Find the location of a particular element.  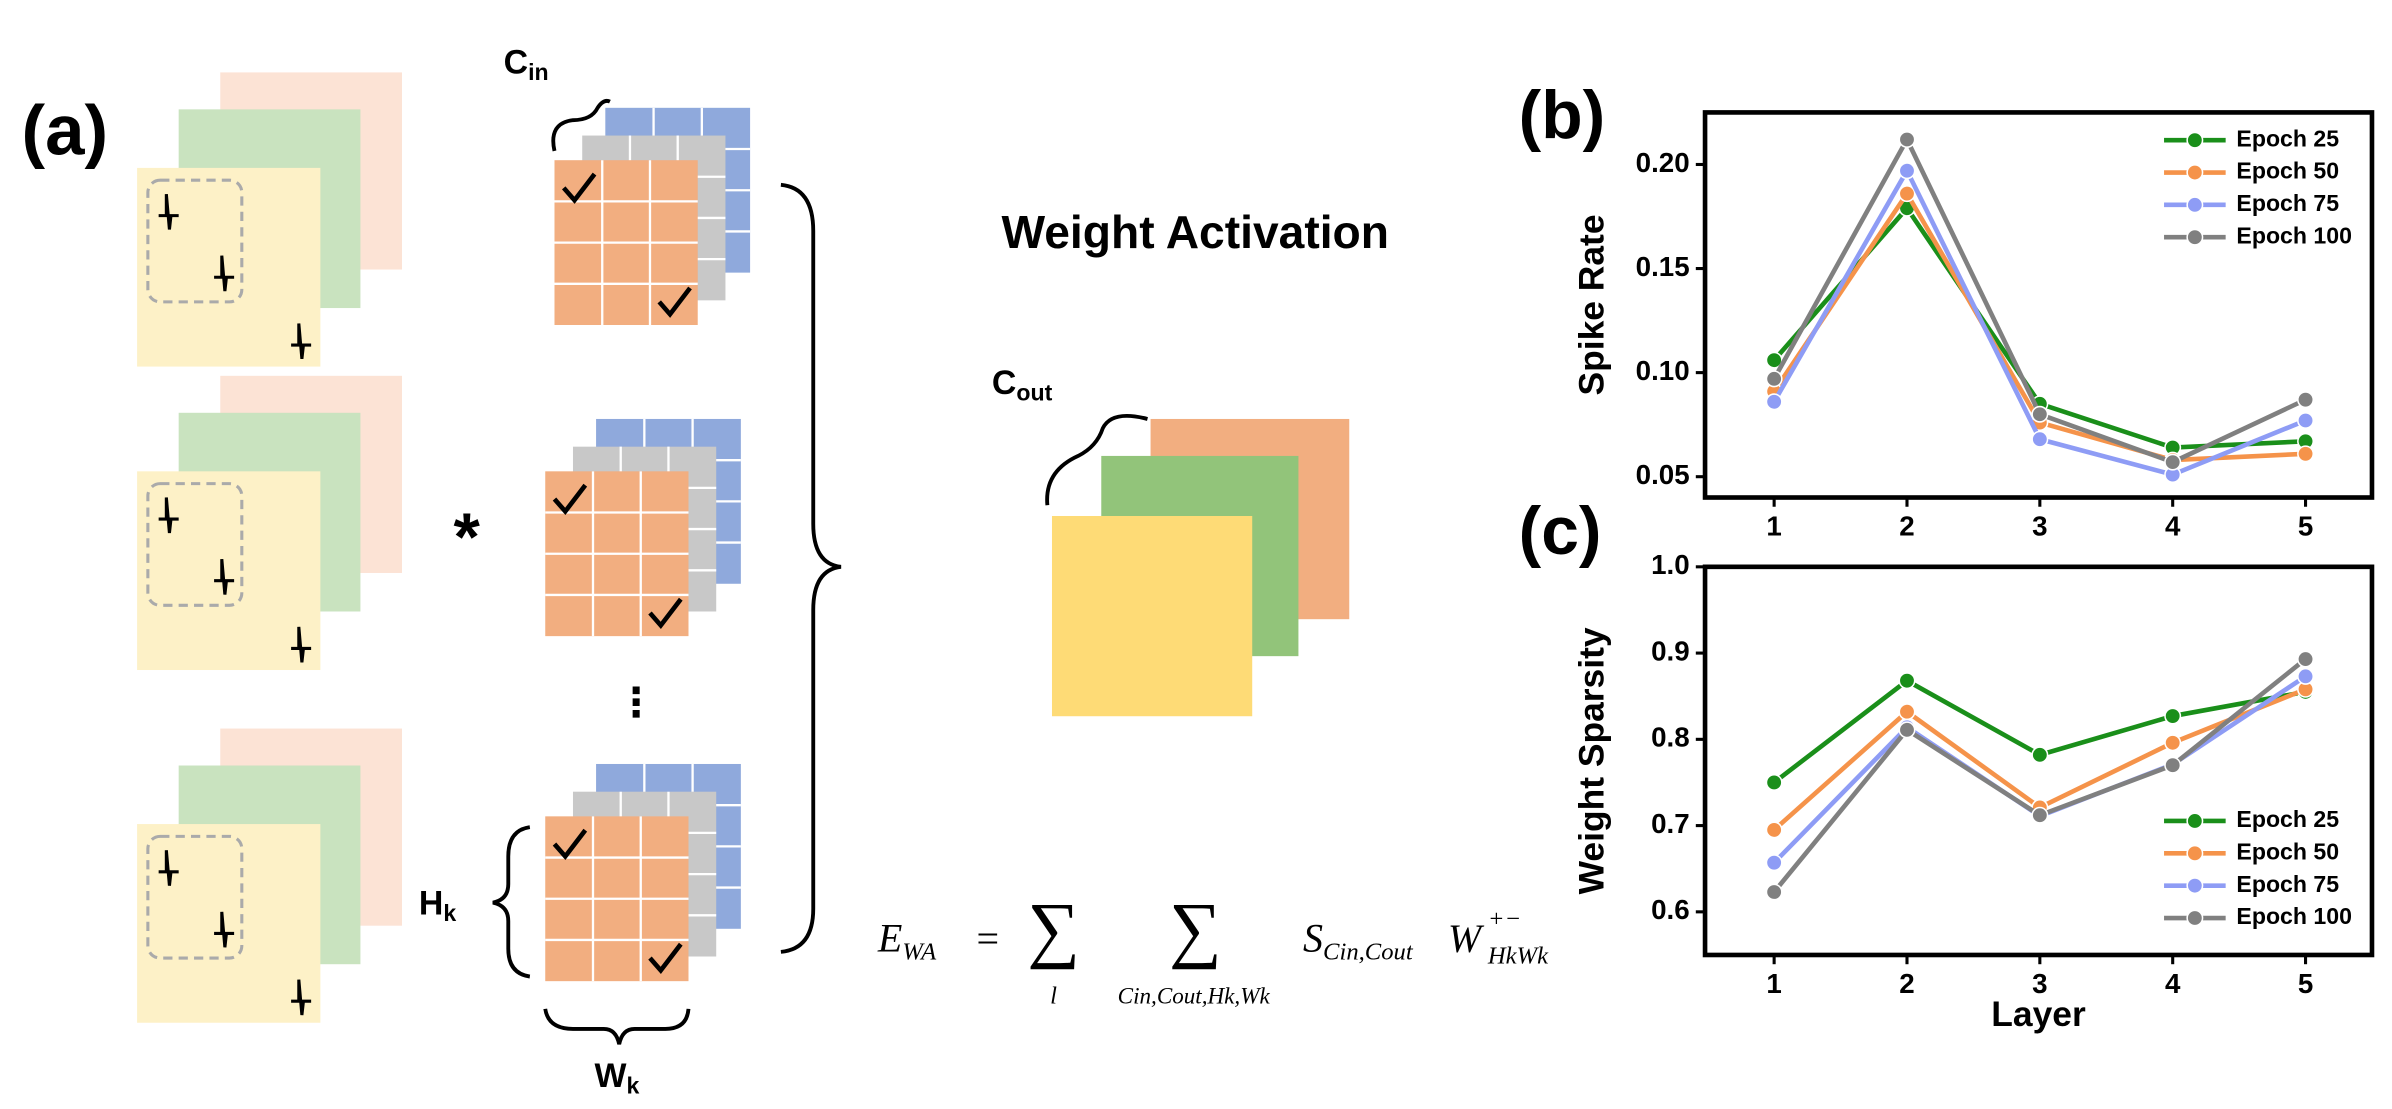

y-tick-label: 1.0 is located at coordinates (1670, 564).